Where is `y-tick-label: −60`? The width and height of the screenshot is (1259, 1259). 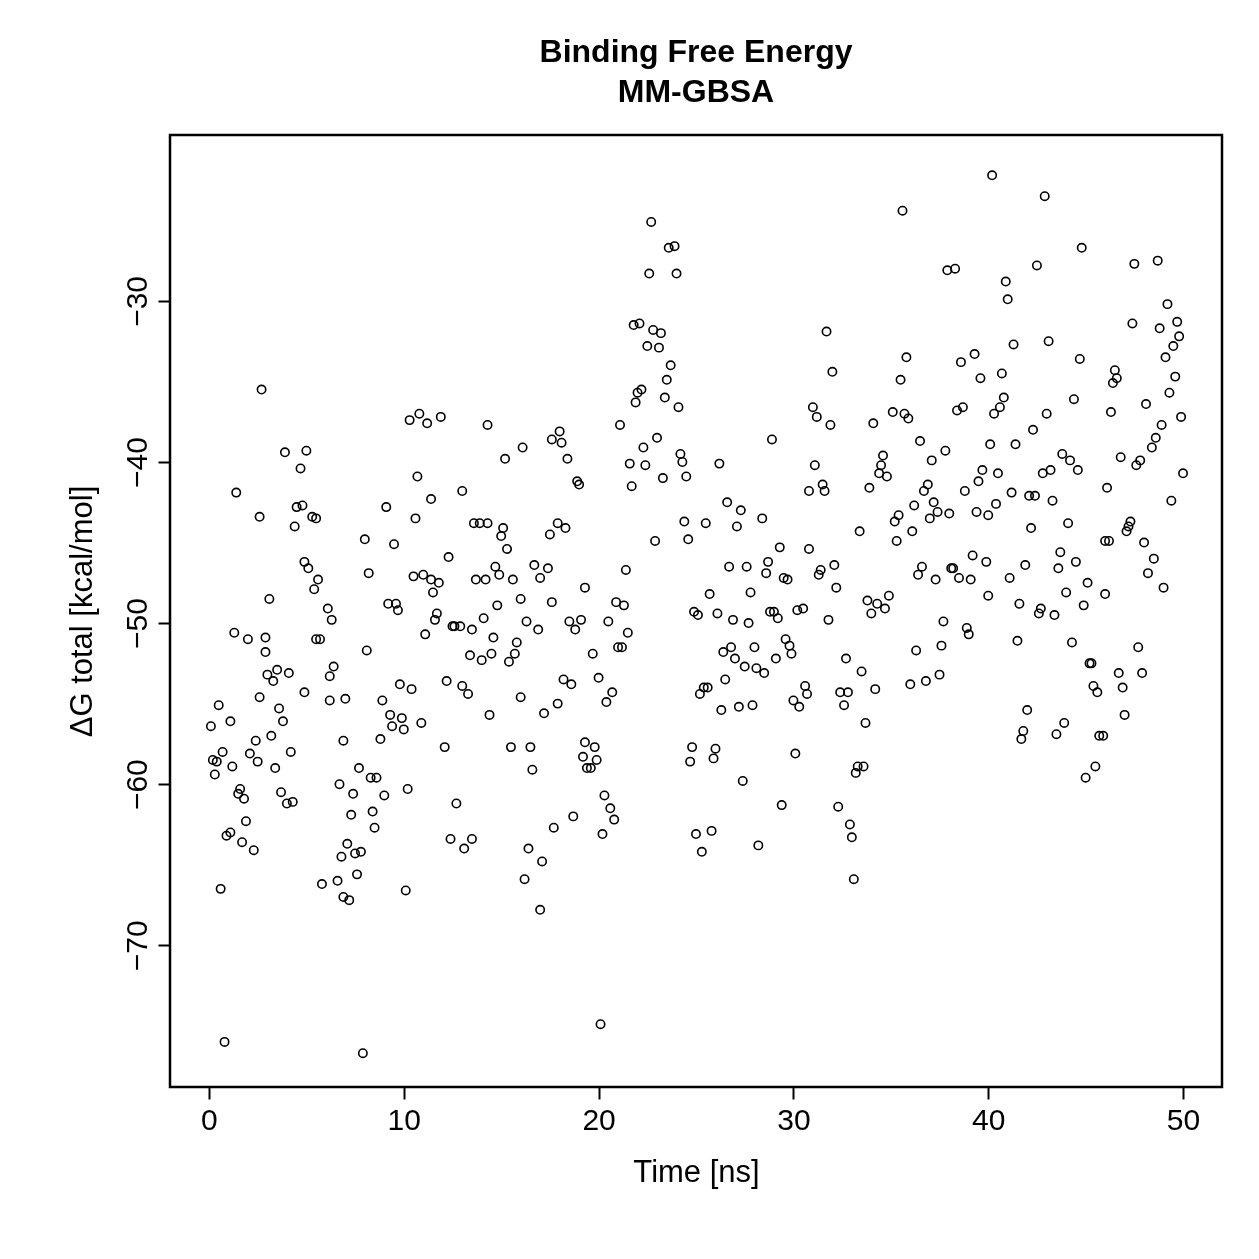
y-tick-label: −60 is located at coordinates (136, 785).